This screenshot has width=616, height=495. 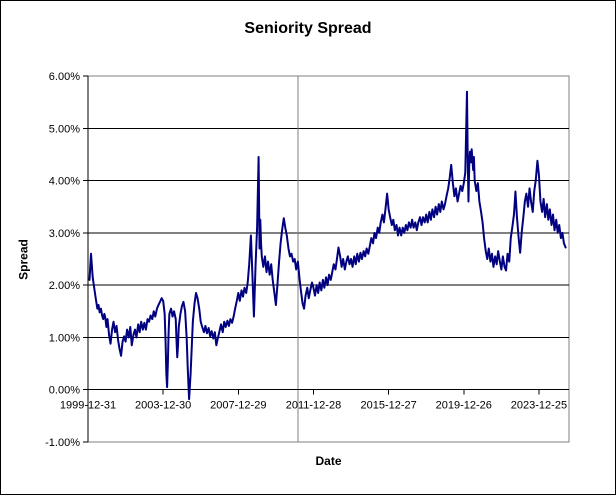 What do you see at coordinates (388, 406) in the screenshot?
I see `x-tick-label: 2015-12-27` at bounding box center [388, 406].